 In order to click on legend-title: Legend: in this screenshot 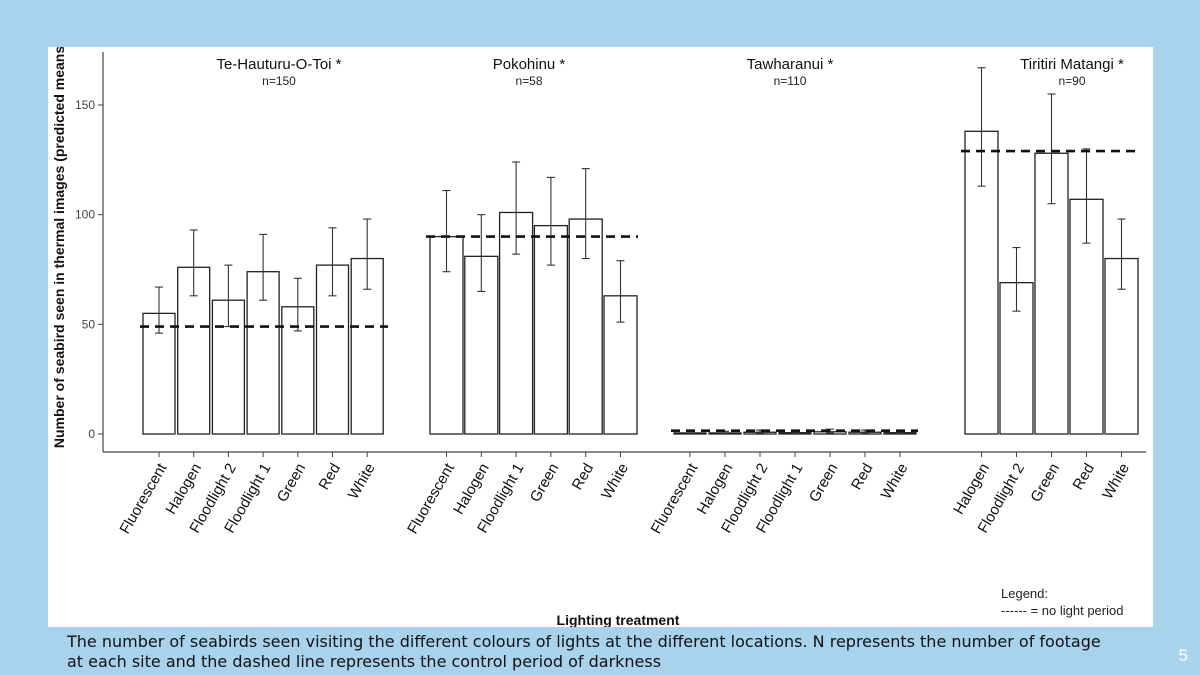, I will do `click(1024, 593)`.